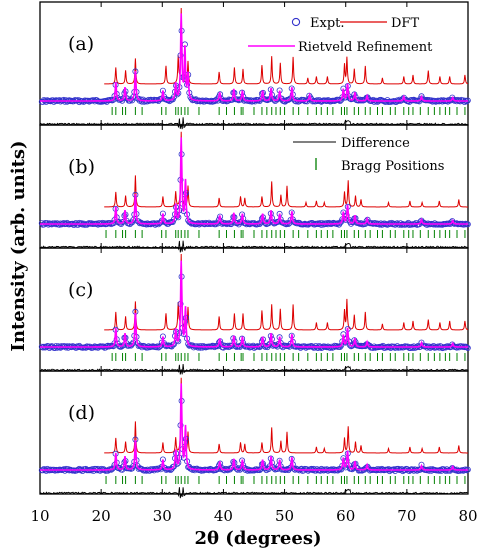  What do you see at coordinates (80, 290) in the screenshot?
I see `panel-label: (c)` at bounding box center [80, 290].